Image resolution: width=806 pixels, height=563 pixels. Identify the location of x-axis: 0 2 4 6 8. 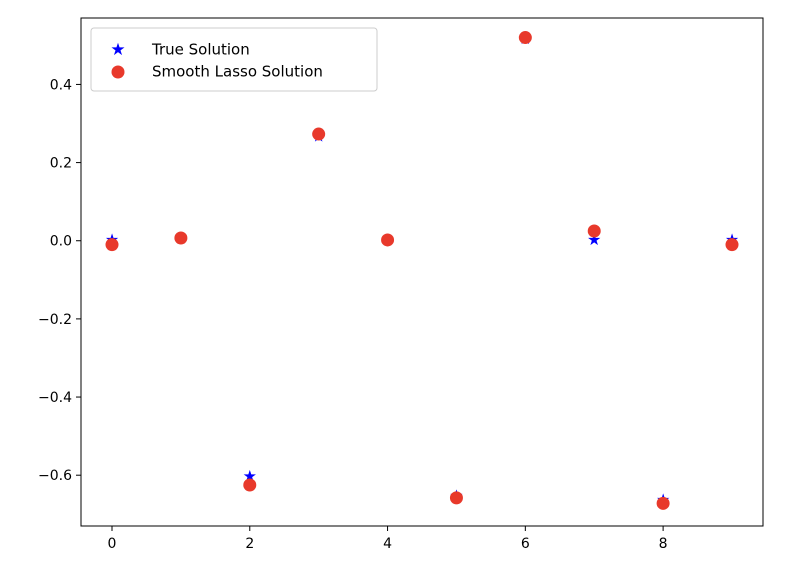
(388, 539).